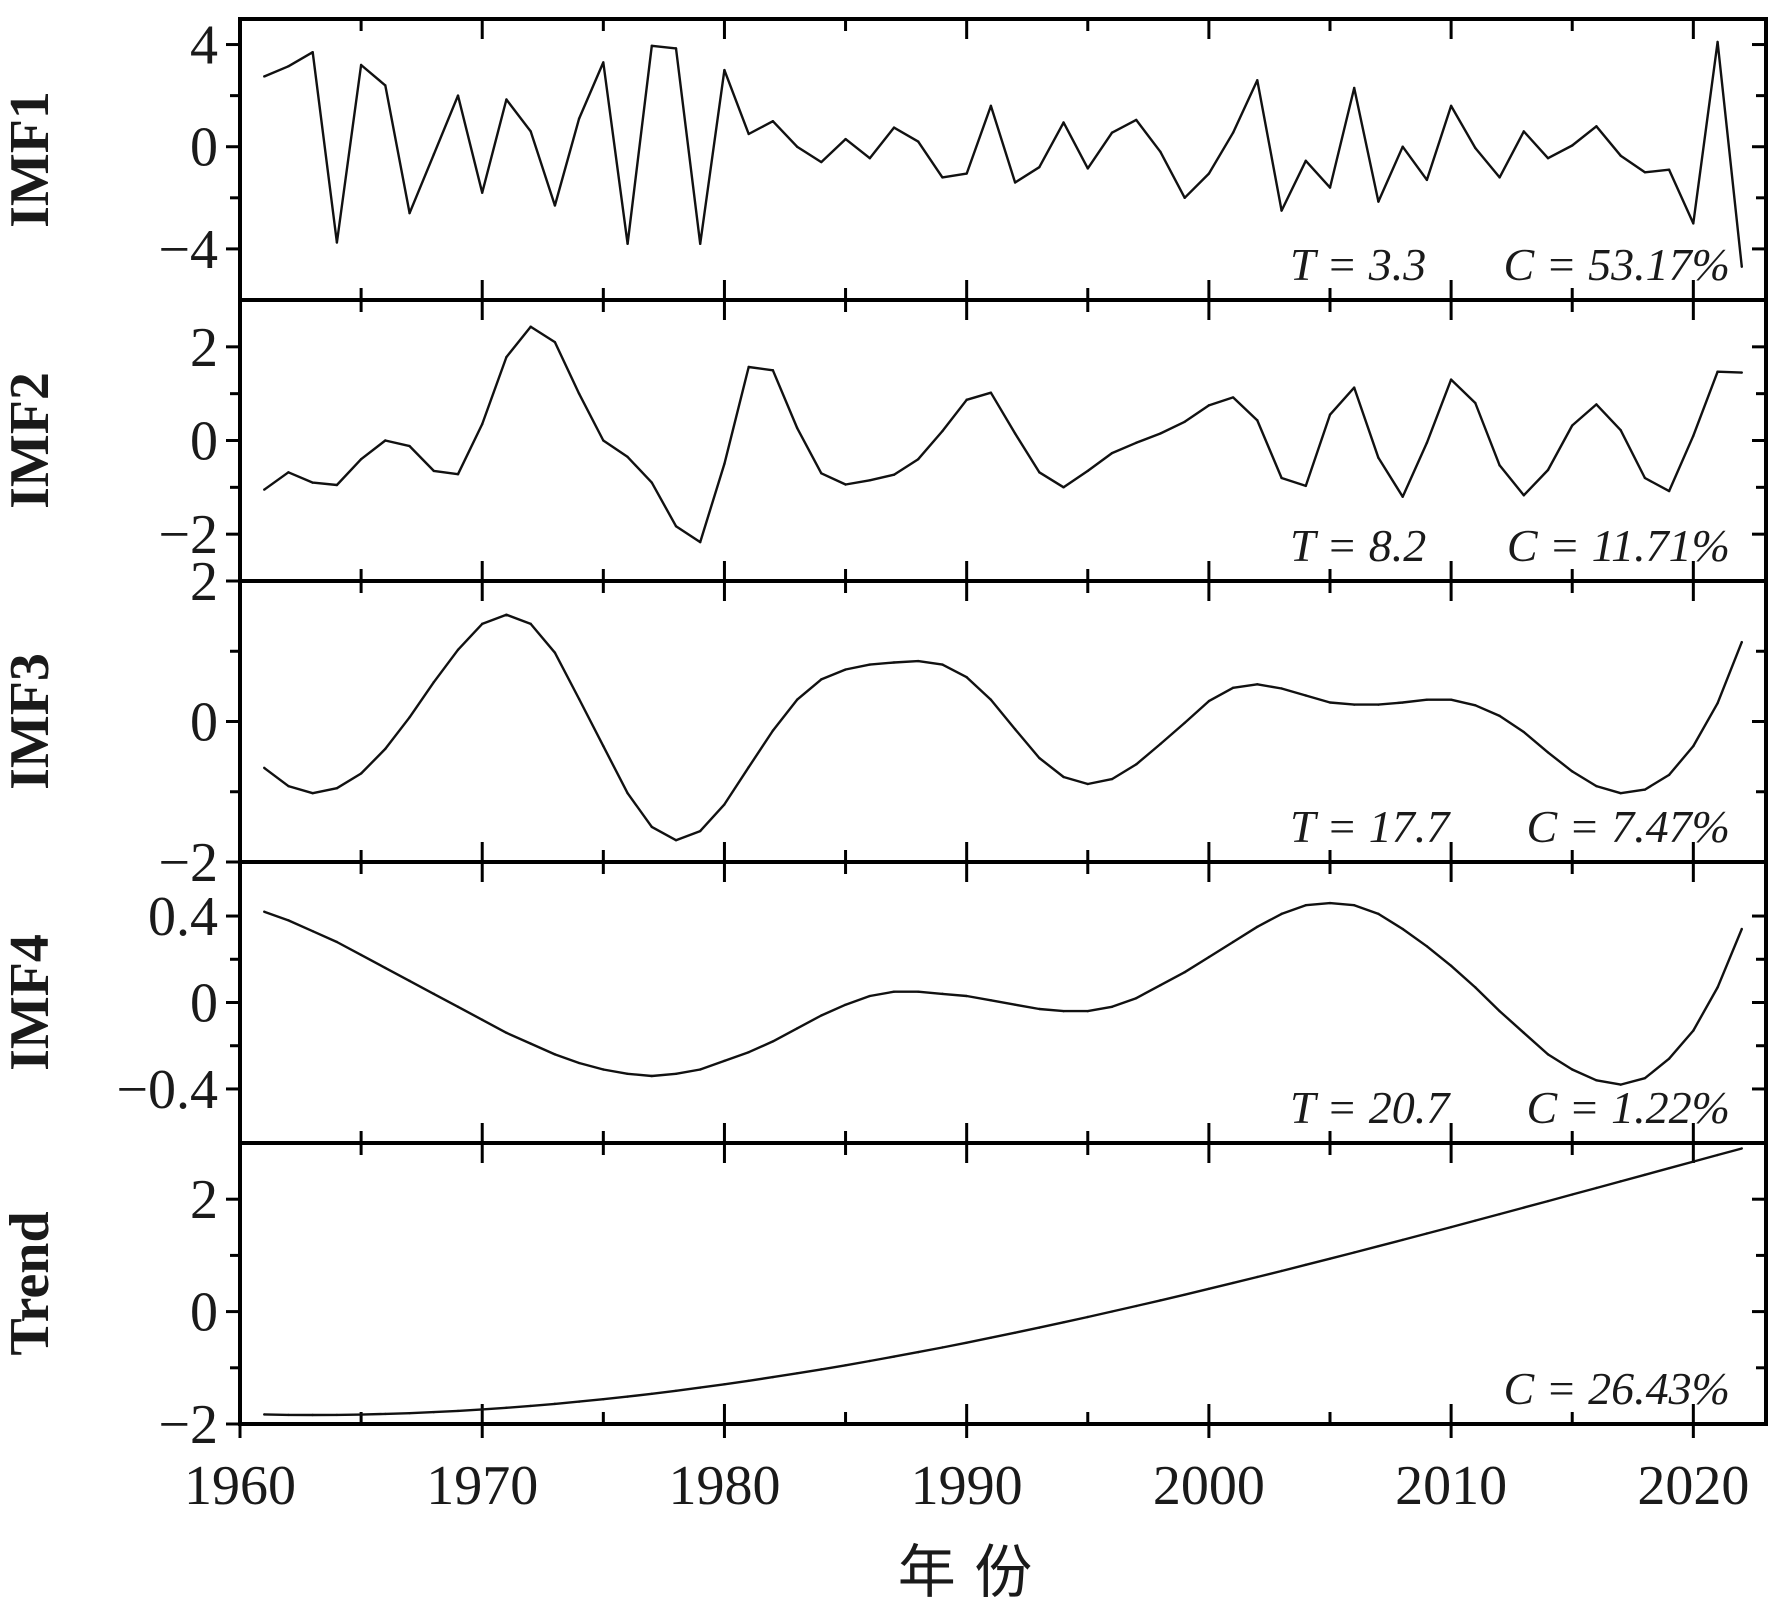  I want to click on y-axis-label-imf3: IMF3, so click(30, 721).